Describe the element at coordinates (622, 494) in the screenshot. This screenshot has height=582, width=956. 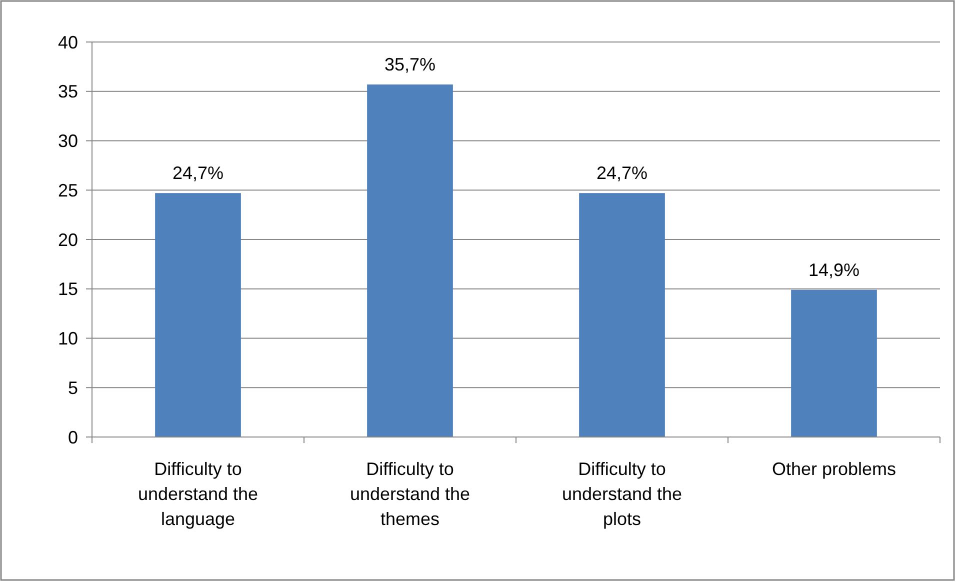
I see `x-tick-label: Difficulty to understand the plots` at that location.